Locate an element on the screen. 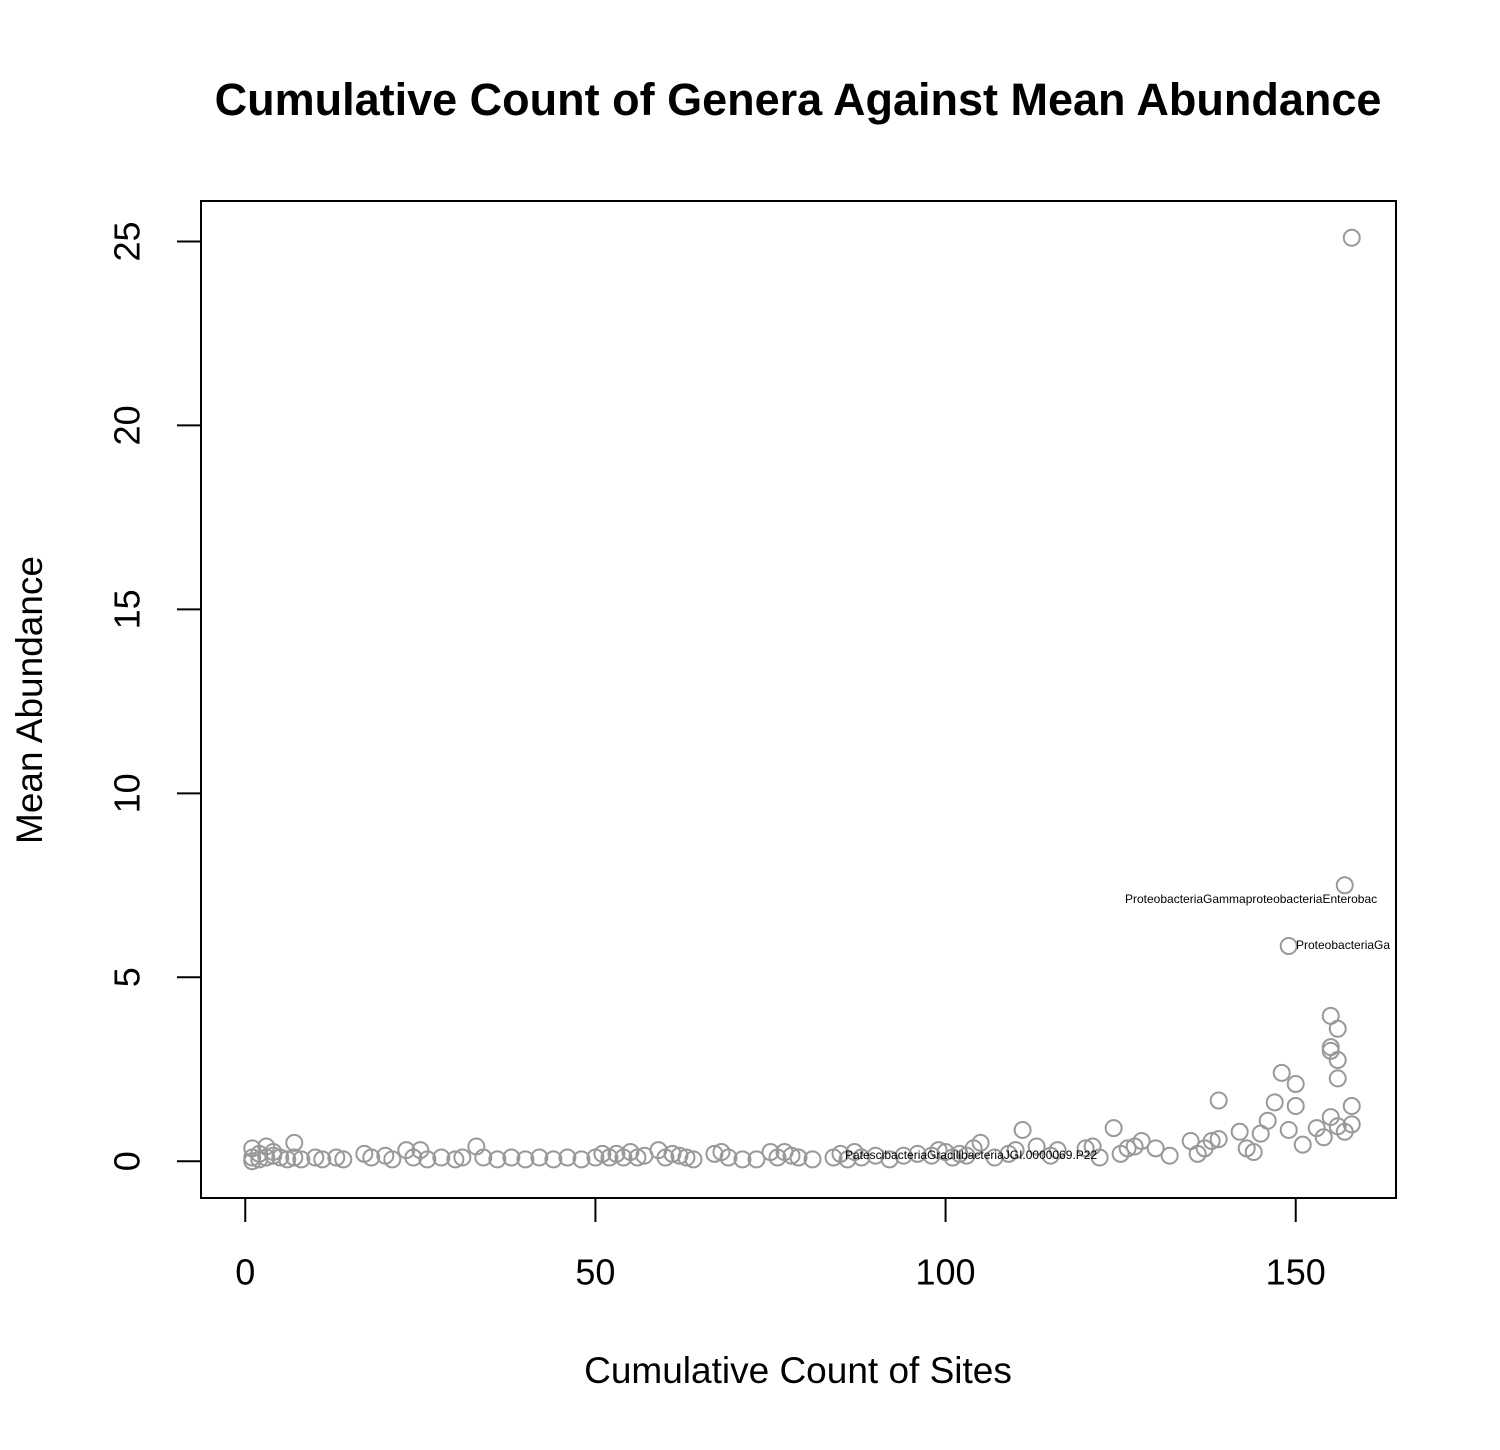 The width and height of the screenshot is (1500, 1450). point-annotation: ProteobacteriaGa is located at coordinates (1343, 945).